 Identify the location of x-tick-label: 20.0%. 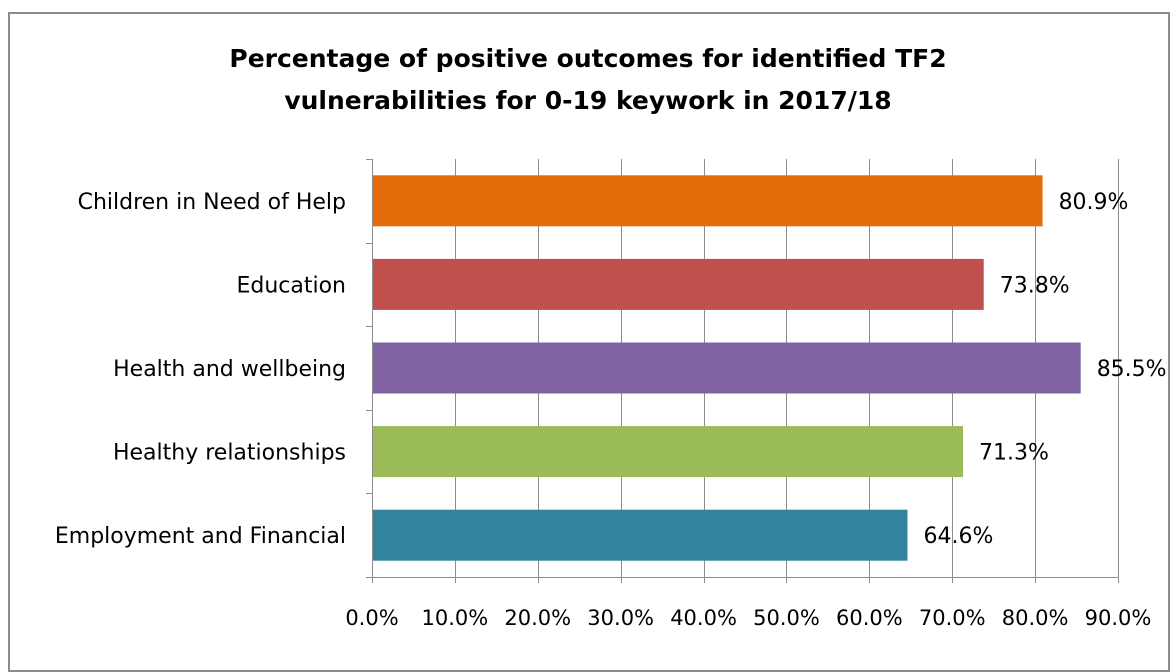
(537, 618).